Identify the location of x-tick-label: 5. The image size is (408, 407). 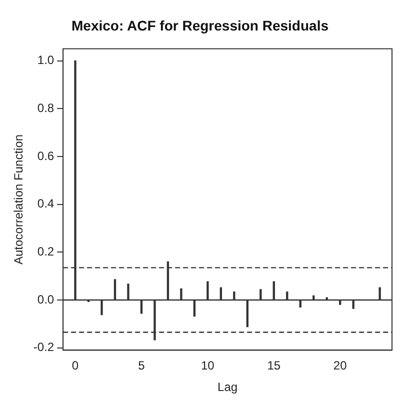
(142, 365).